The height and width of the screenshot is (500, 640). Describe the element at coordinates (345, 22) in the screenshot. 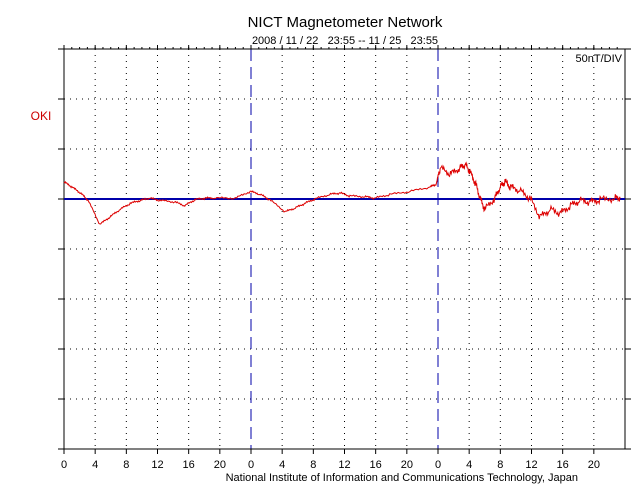

I see `chart-title: NICT Magnetometer Network` at that location.